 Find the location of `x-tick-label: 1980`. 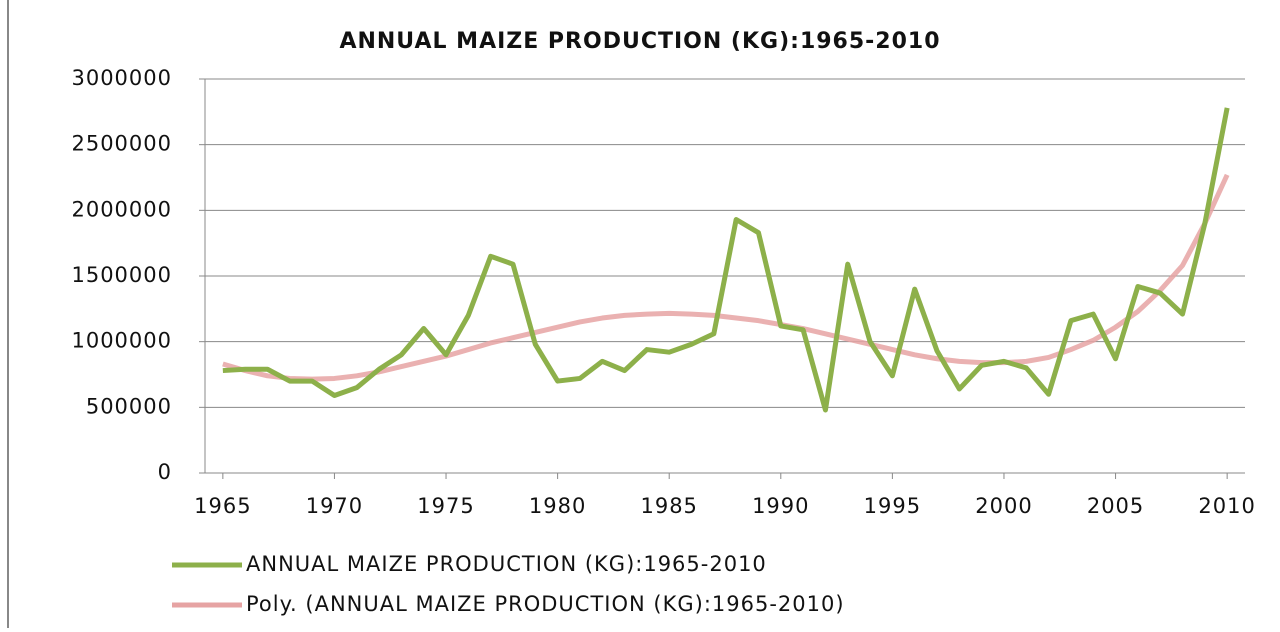

x-tick-label: 1980 is located at coordinates (557, 506).